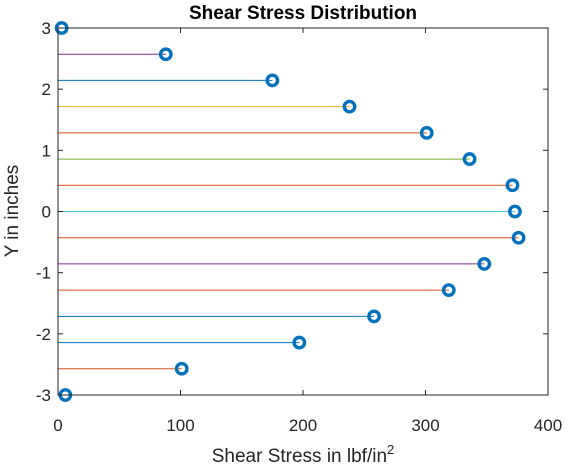 Image resolution: width=570 pixels, height=465 pixels. I want to click on x-axis-label-superscript: 2, so click(390, 449).